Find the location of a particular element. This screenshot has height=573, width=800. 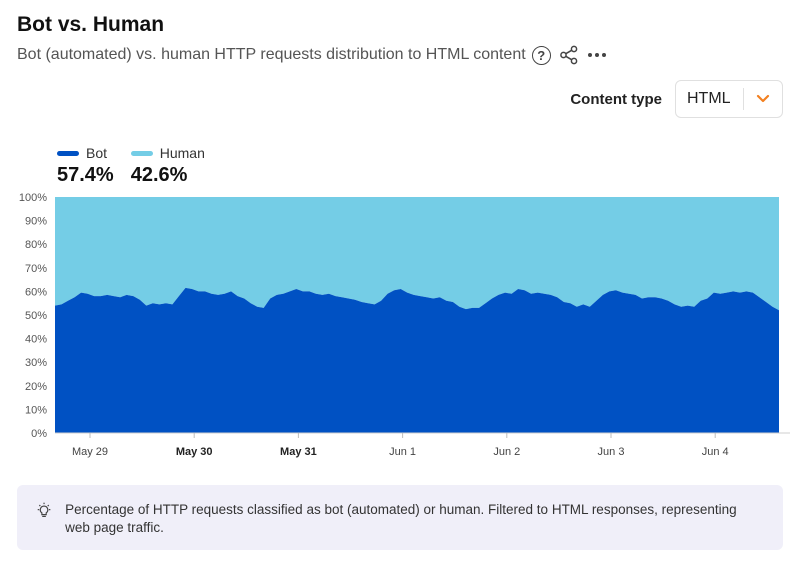

legend-item-bot: Bot 57.4% is located at coordinates (85, 166).